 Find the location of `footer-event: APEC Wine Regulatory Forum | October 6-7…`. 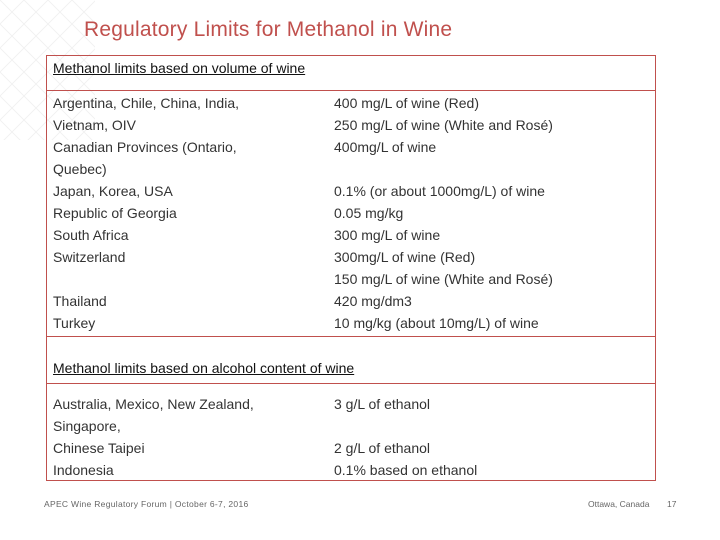

footer-event: APEC Wine Regulatory Forum | October 6-7… is located at coordinates (146, 504).